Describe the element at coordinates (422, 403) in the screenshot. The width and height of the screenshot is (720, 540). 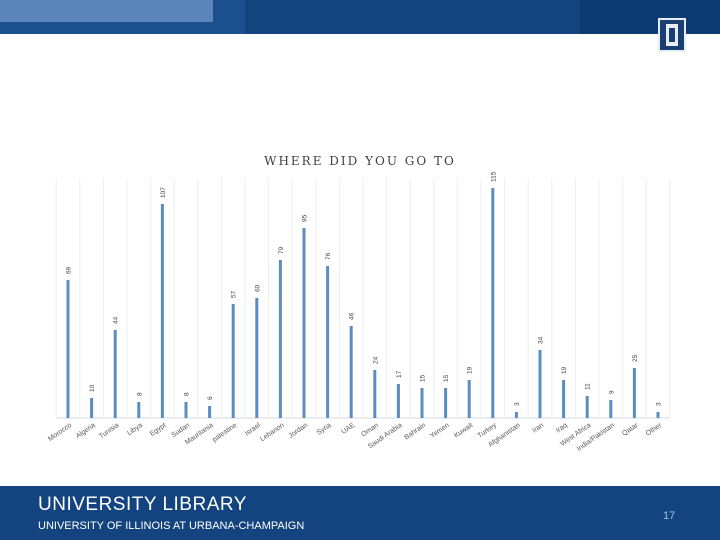
I see `bar-bahrain` at that location.